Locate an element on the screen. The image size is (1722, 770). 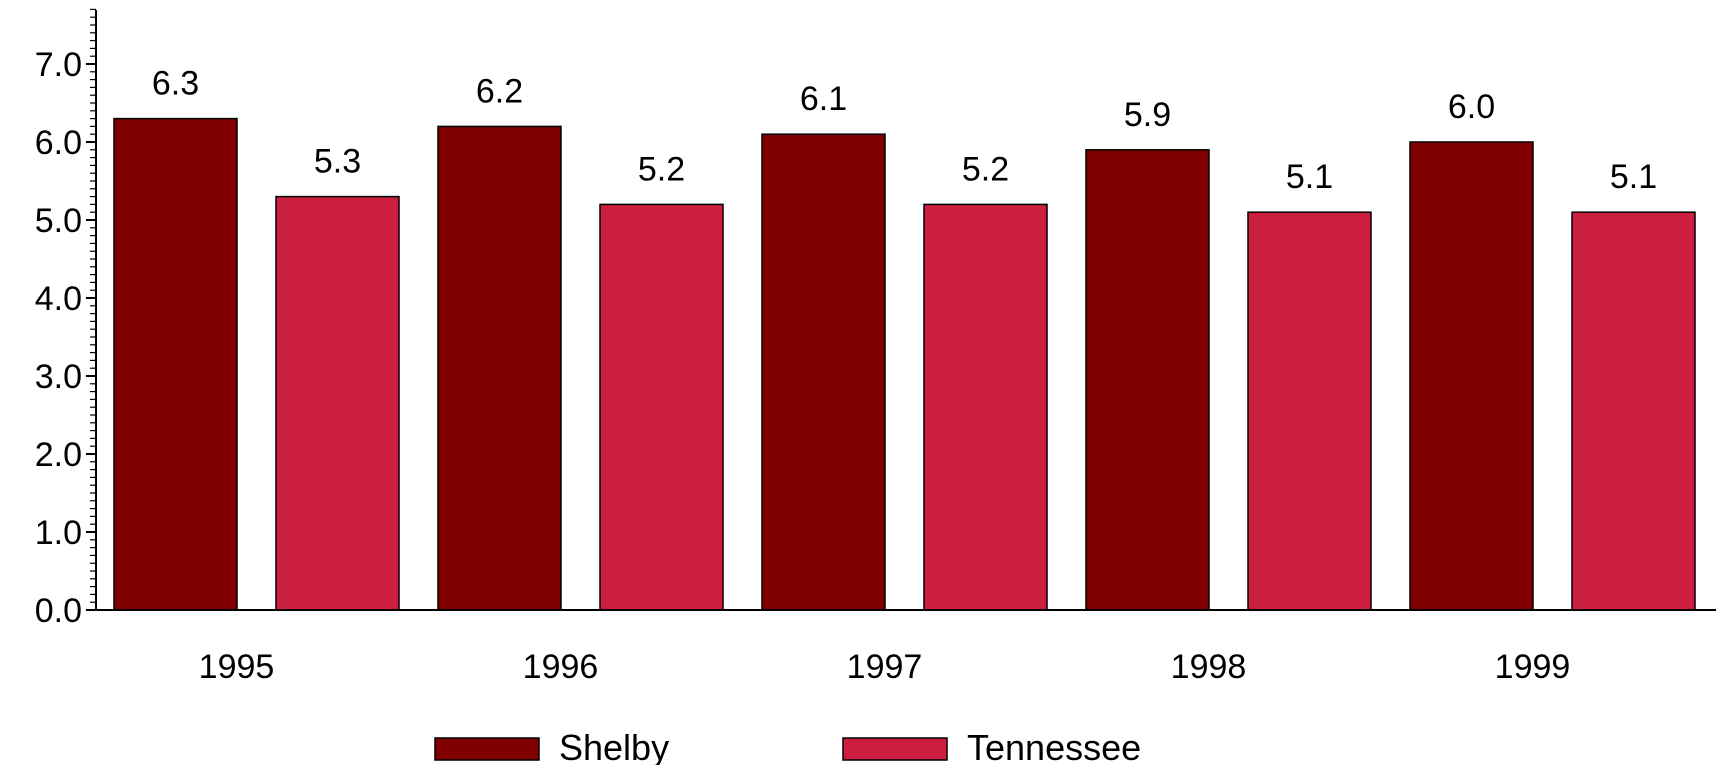
y-tick-label: 2.0 is located at coordinates (58, 455).